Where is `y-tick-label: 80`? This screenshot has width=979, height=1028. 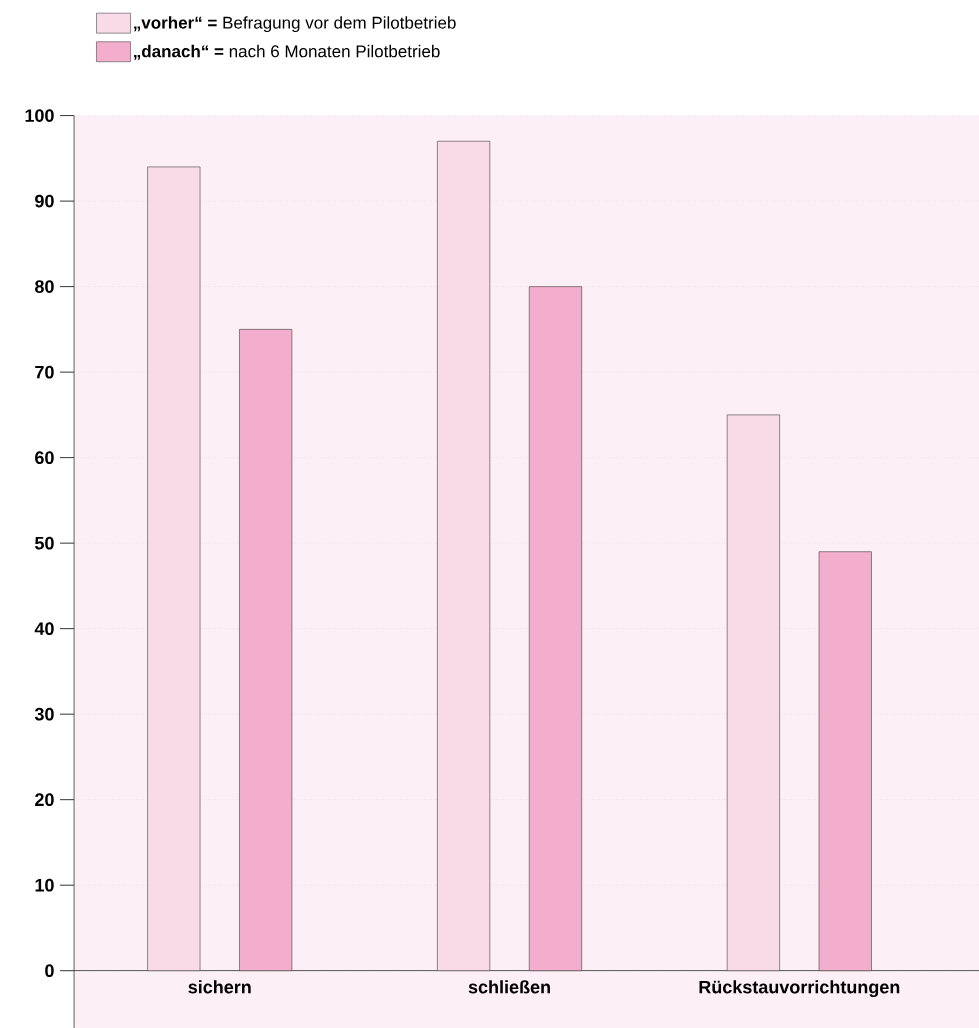 y-tick-label: 80 is located at coordinates (44, 286).